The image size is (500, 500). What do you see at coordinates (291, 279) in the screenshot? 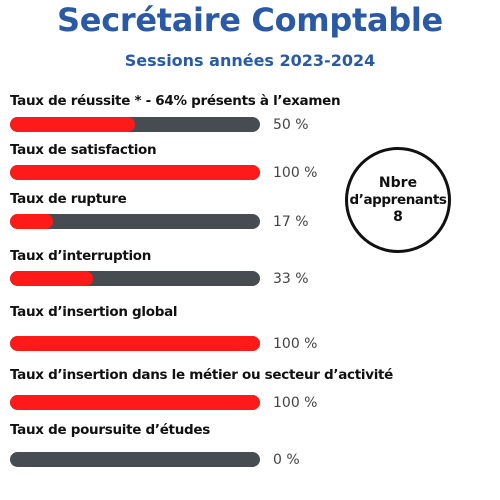
I see `indicator-value-interruption-rate: 33 %` at bounding box center [291, 279].